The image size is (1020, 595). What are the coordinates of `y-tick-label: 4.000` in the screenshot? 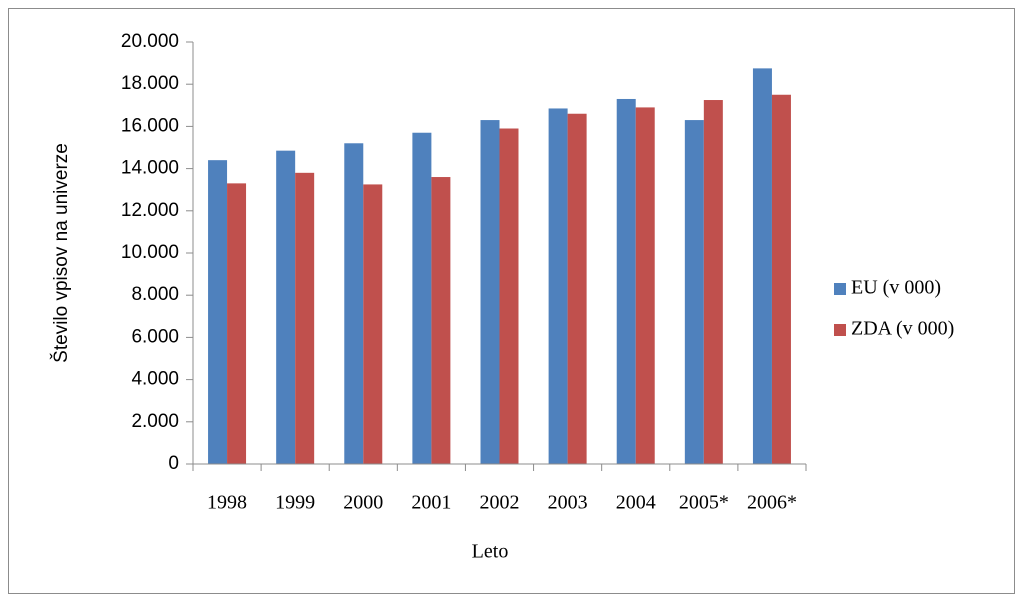 It's located at (155, 379).